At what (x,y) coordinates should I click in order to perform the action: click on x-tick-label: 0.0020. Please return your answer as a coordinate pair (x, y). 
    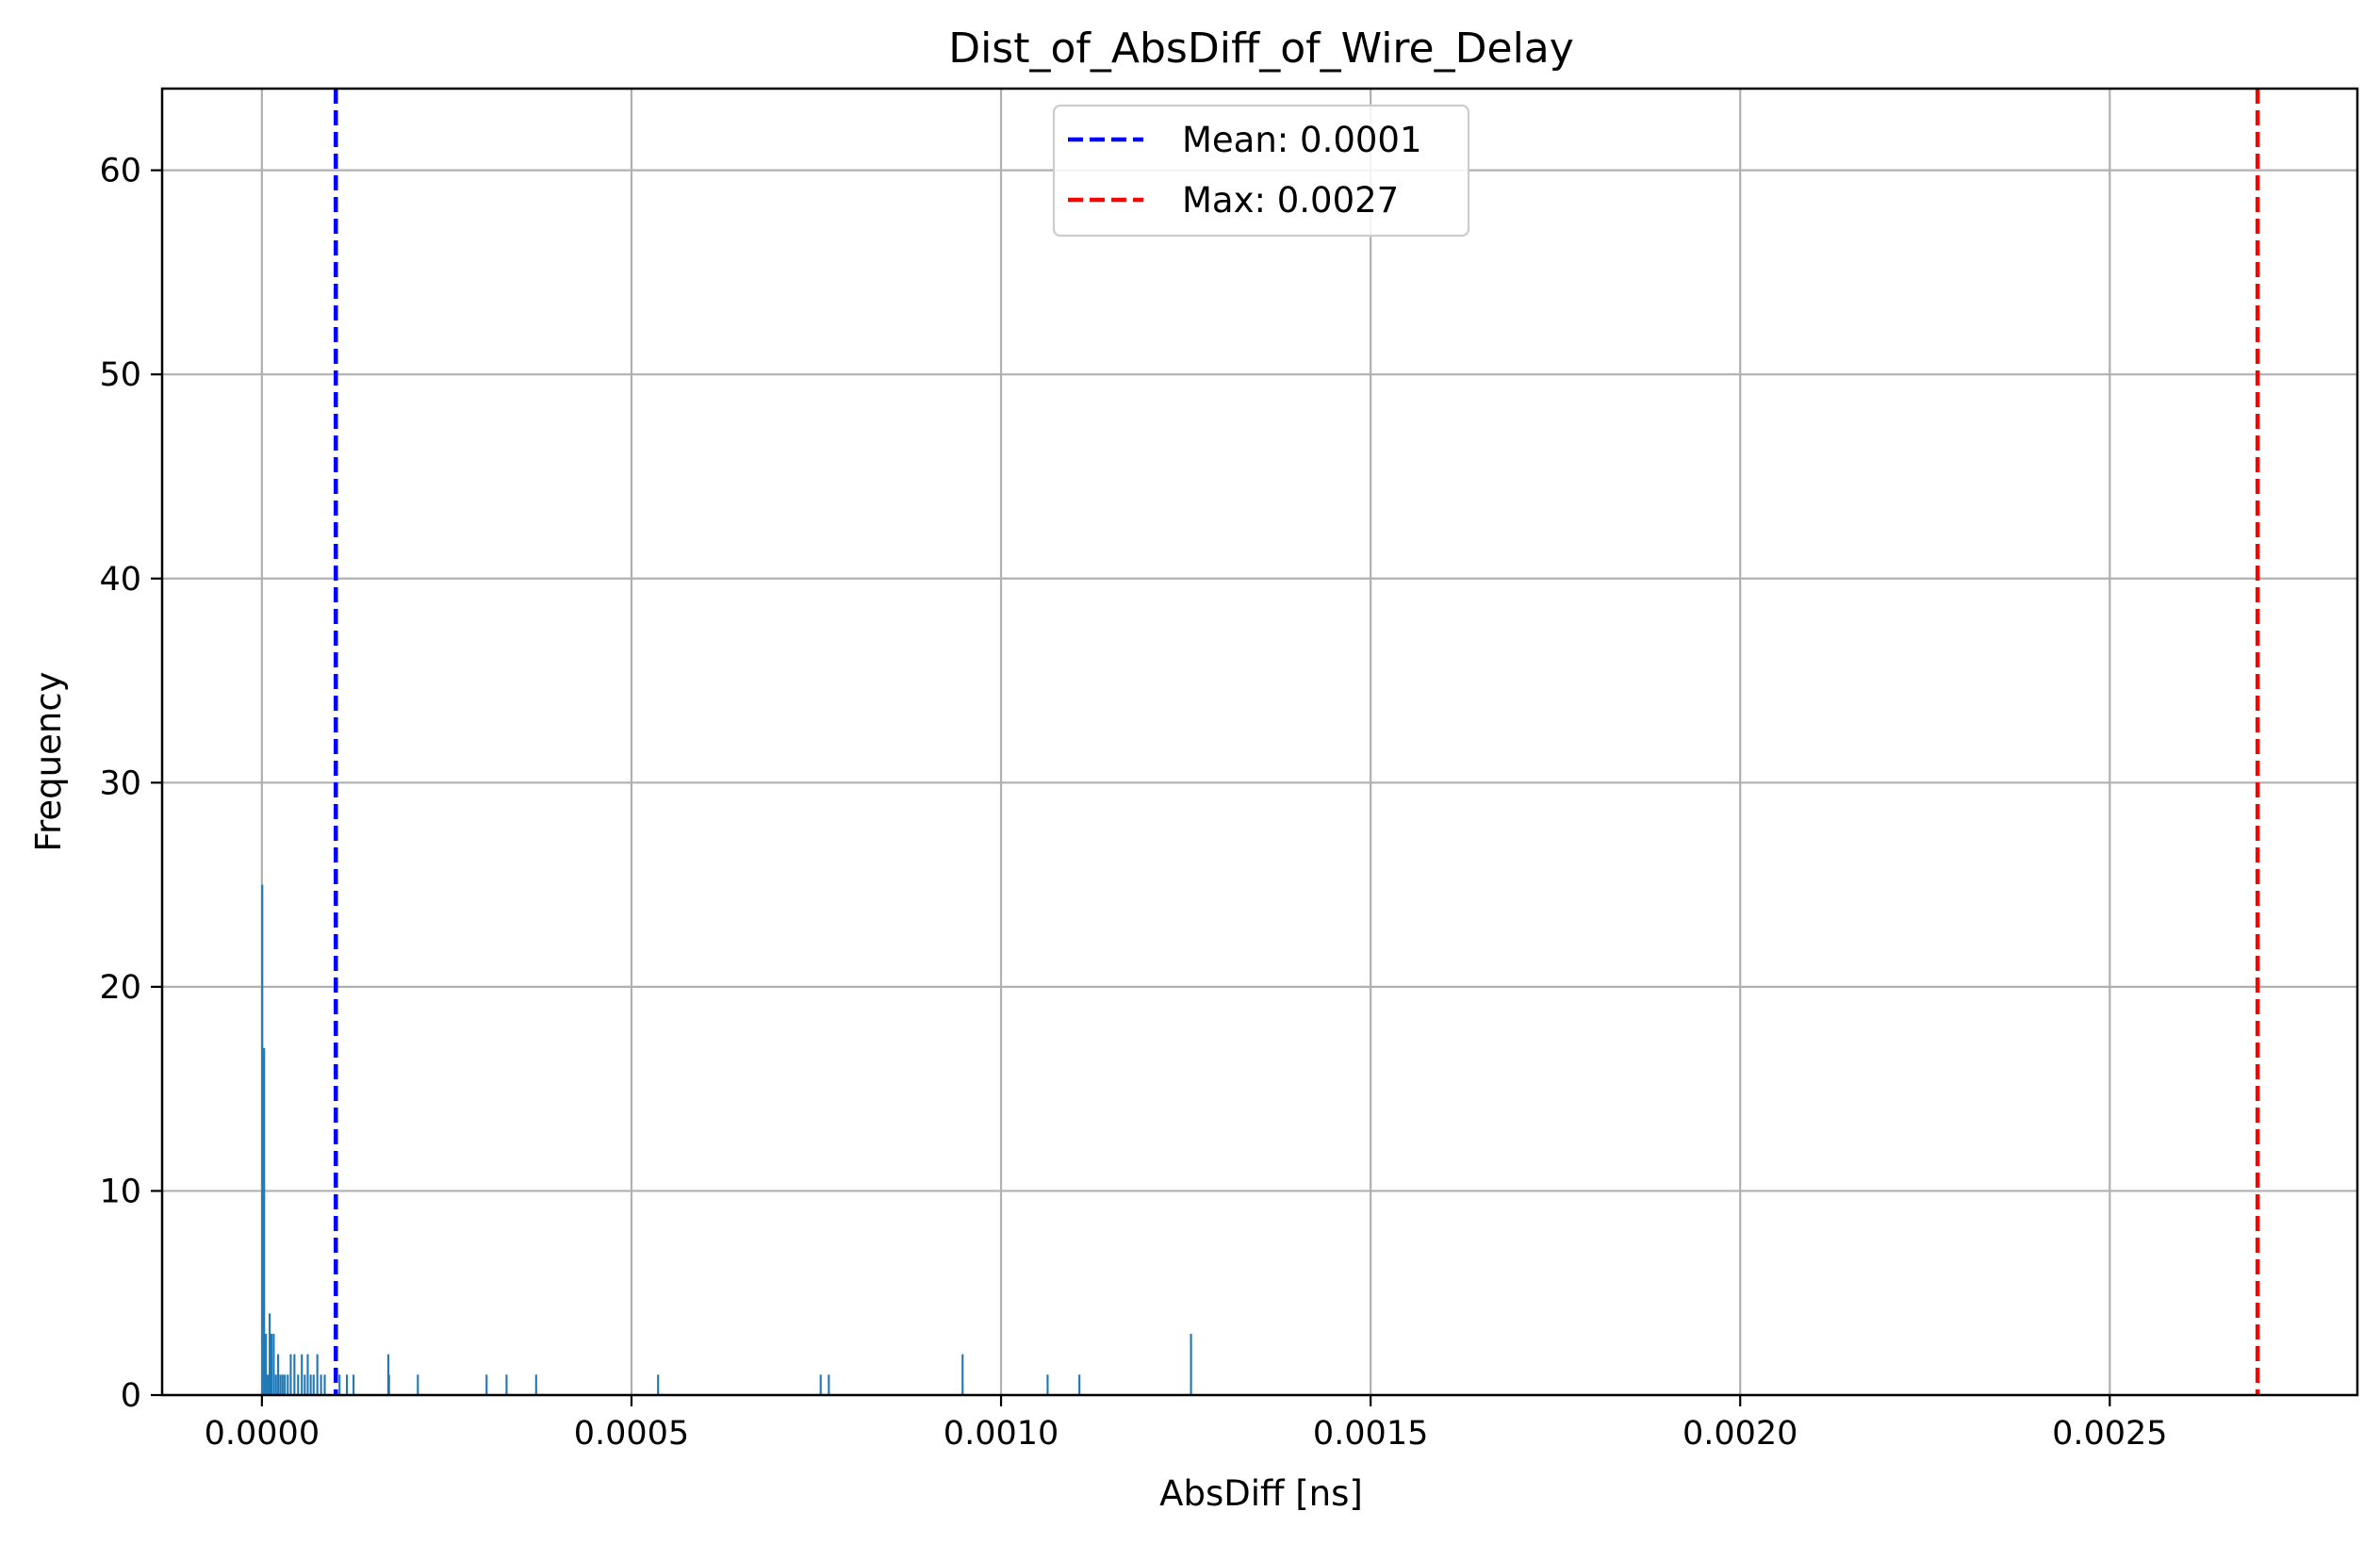
    Looking at the image, I should click on (1739, 1434).